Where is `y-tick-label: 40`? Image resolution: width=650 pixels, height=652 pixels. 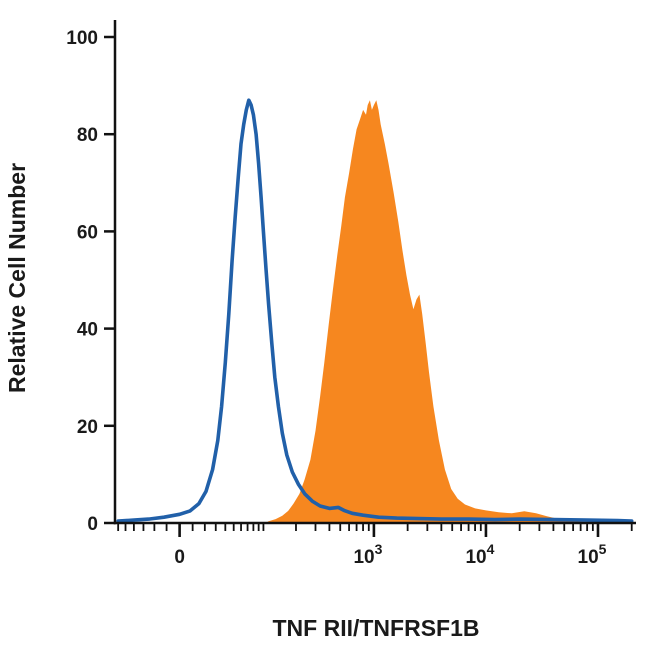
y-tick-label: 40 is located at coordinates (87, 330).